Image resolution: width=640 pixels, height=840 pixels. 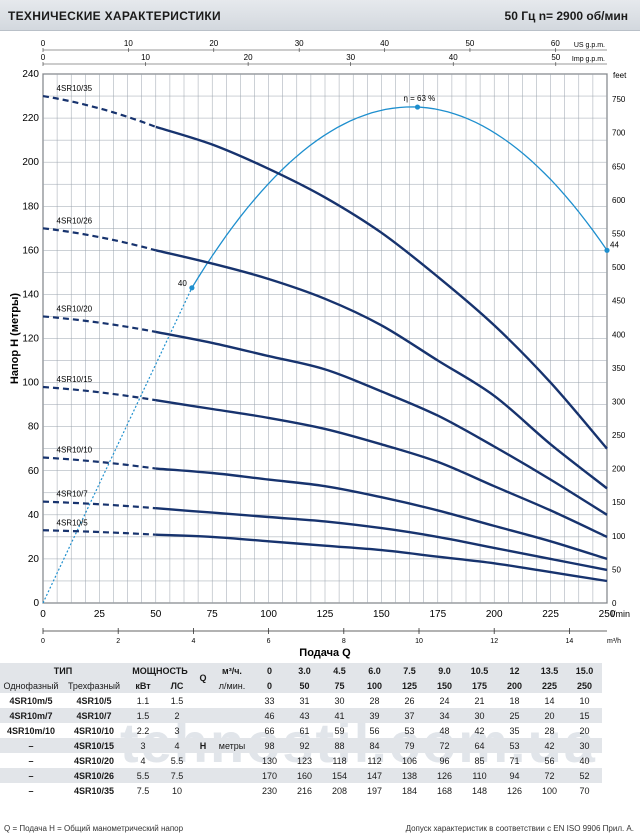 What do you see at coordinates (94, 775) in the screenshot?
I see `table-cell: 4SR10/26` at bounding box center [94, 775].